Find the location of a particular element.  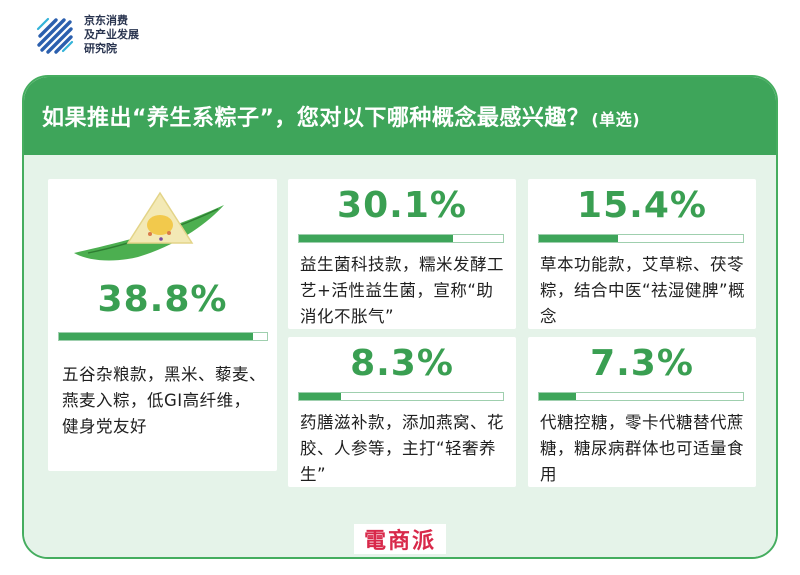

brand-logo: 京东消费 及产业发展 研究院 is located at coordinates (86, 35).